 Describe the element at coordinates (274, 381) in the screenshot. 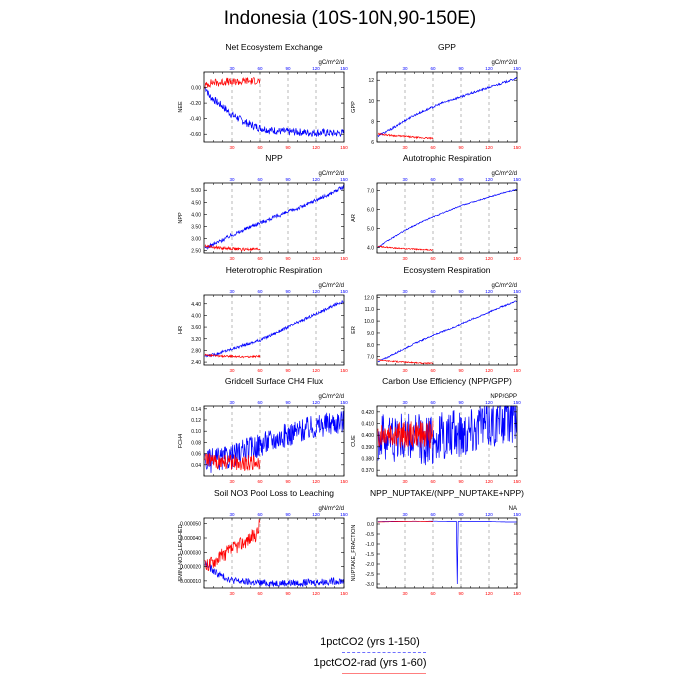

I see `chart-title: Gridcell Surface CH4 Flux` at that location.